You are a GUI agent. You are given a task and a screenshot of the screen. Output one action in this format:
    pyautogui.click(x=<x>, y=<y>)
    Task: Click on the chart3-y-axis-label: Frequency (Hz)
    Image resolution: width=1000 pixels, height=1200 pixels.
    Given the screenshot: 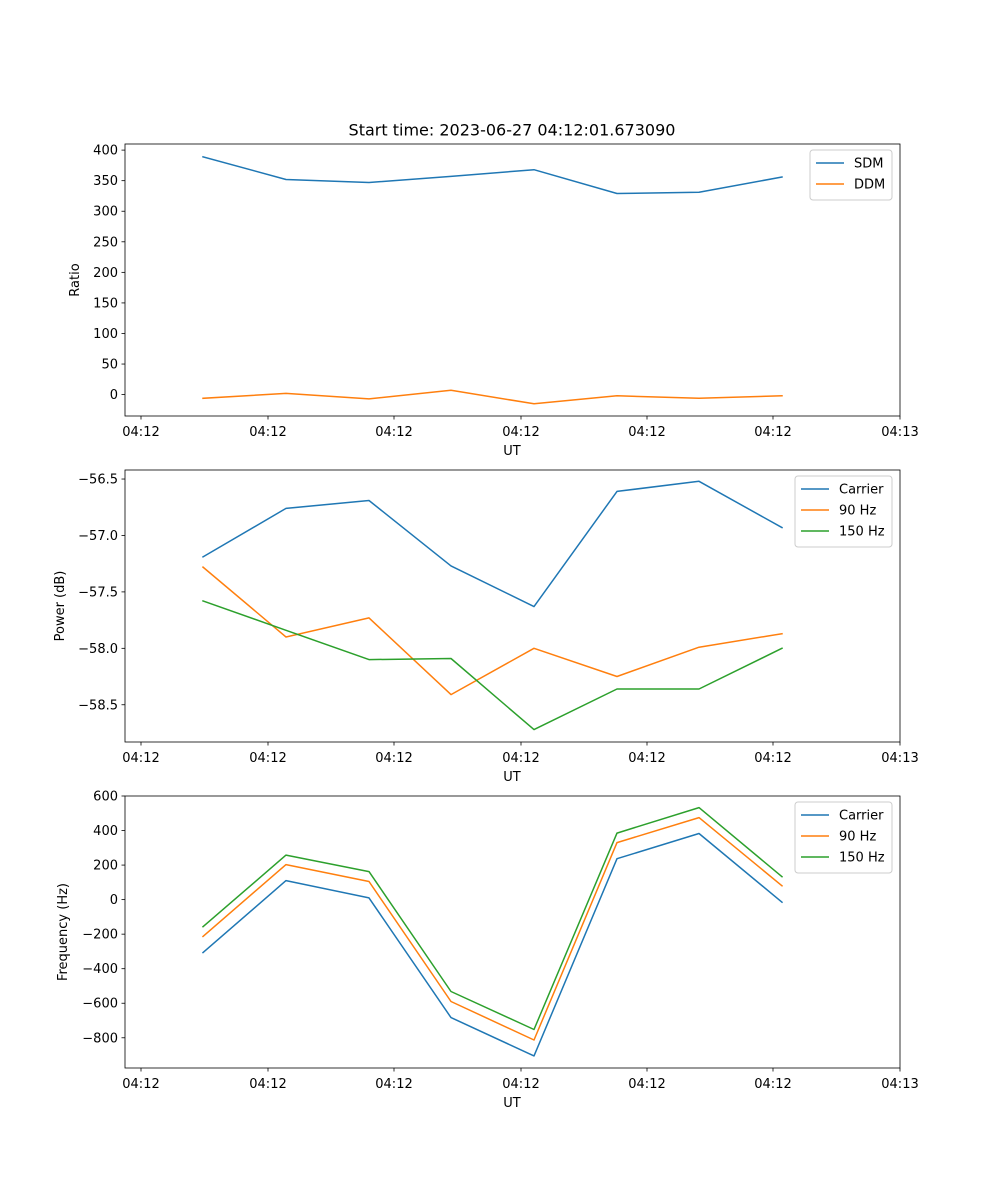 What is the action you would take?
    pyautogui.click(x=63, y=932)
    